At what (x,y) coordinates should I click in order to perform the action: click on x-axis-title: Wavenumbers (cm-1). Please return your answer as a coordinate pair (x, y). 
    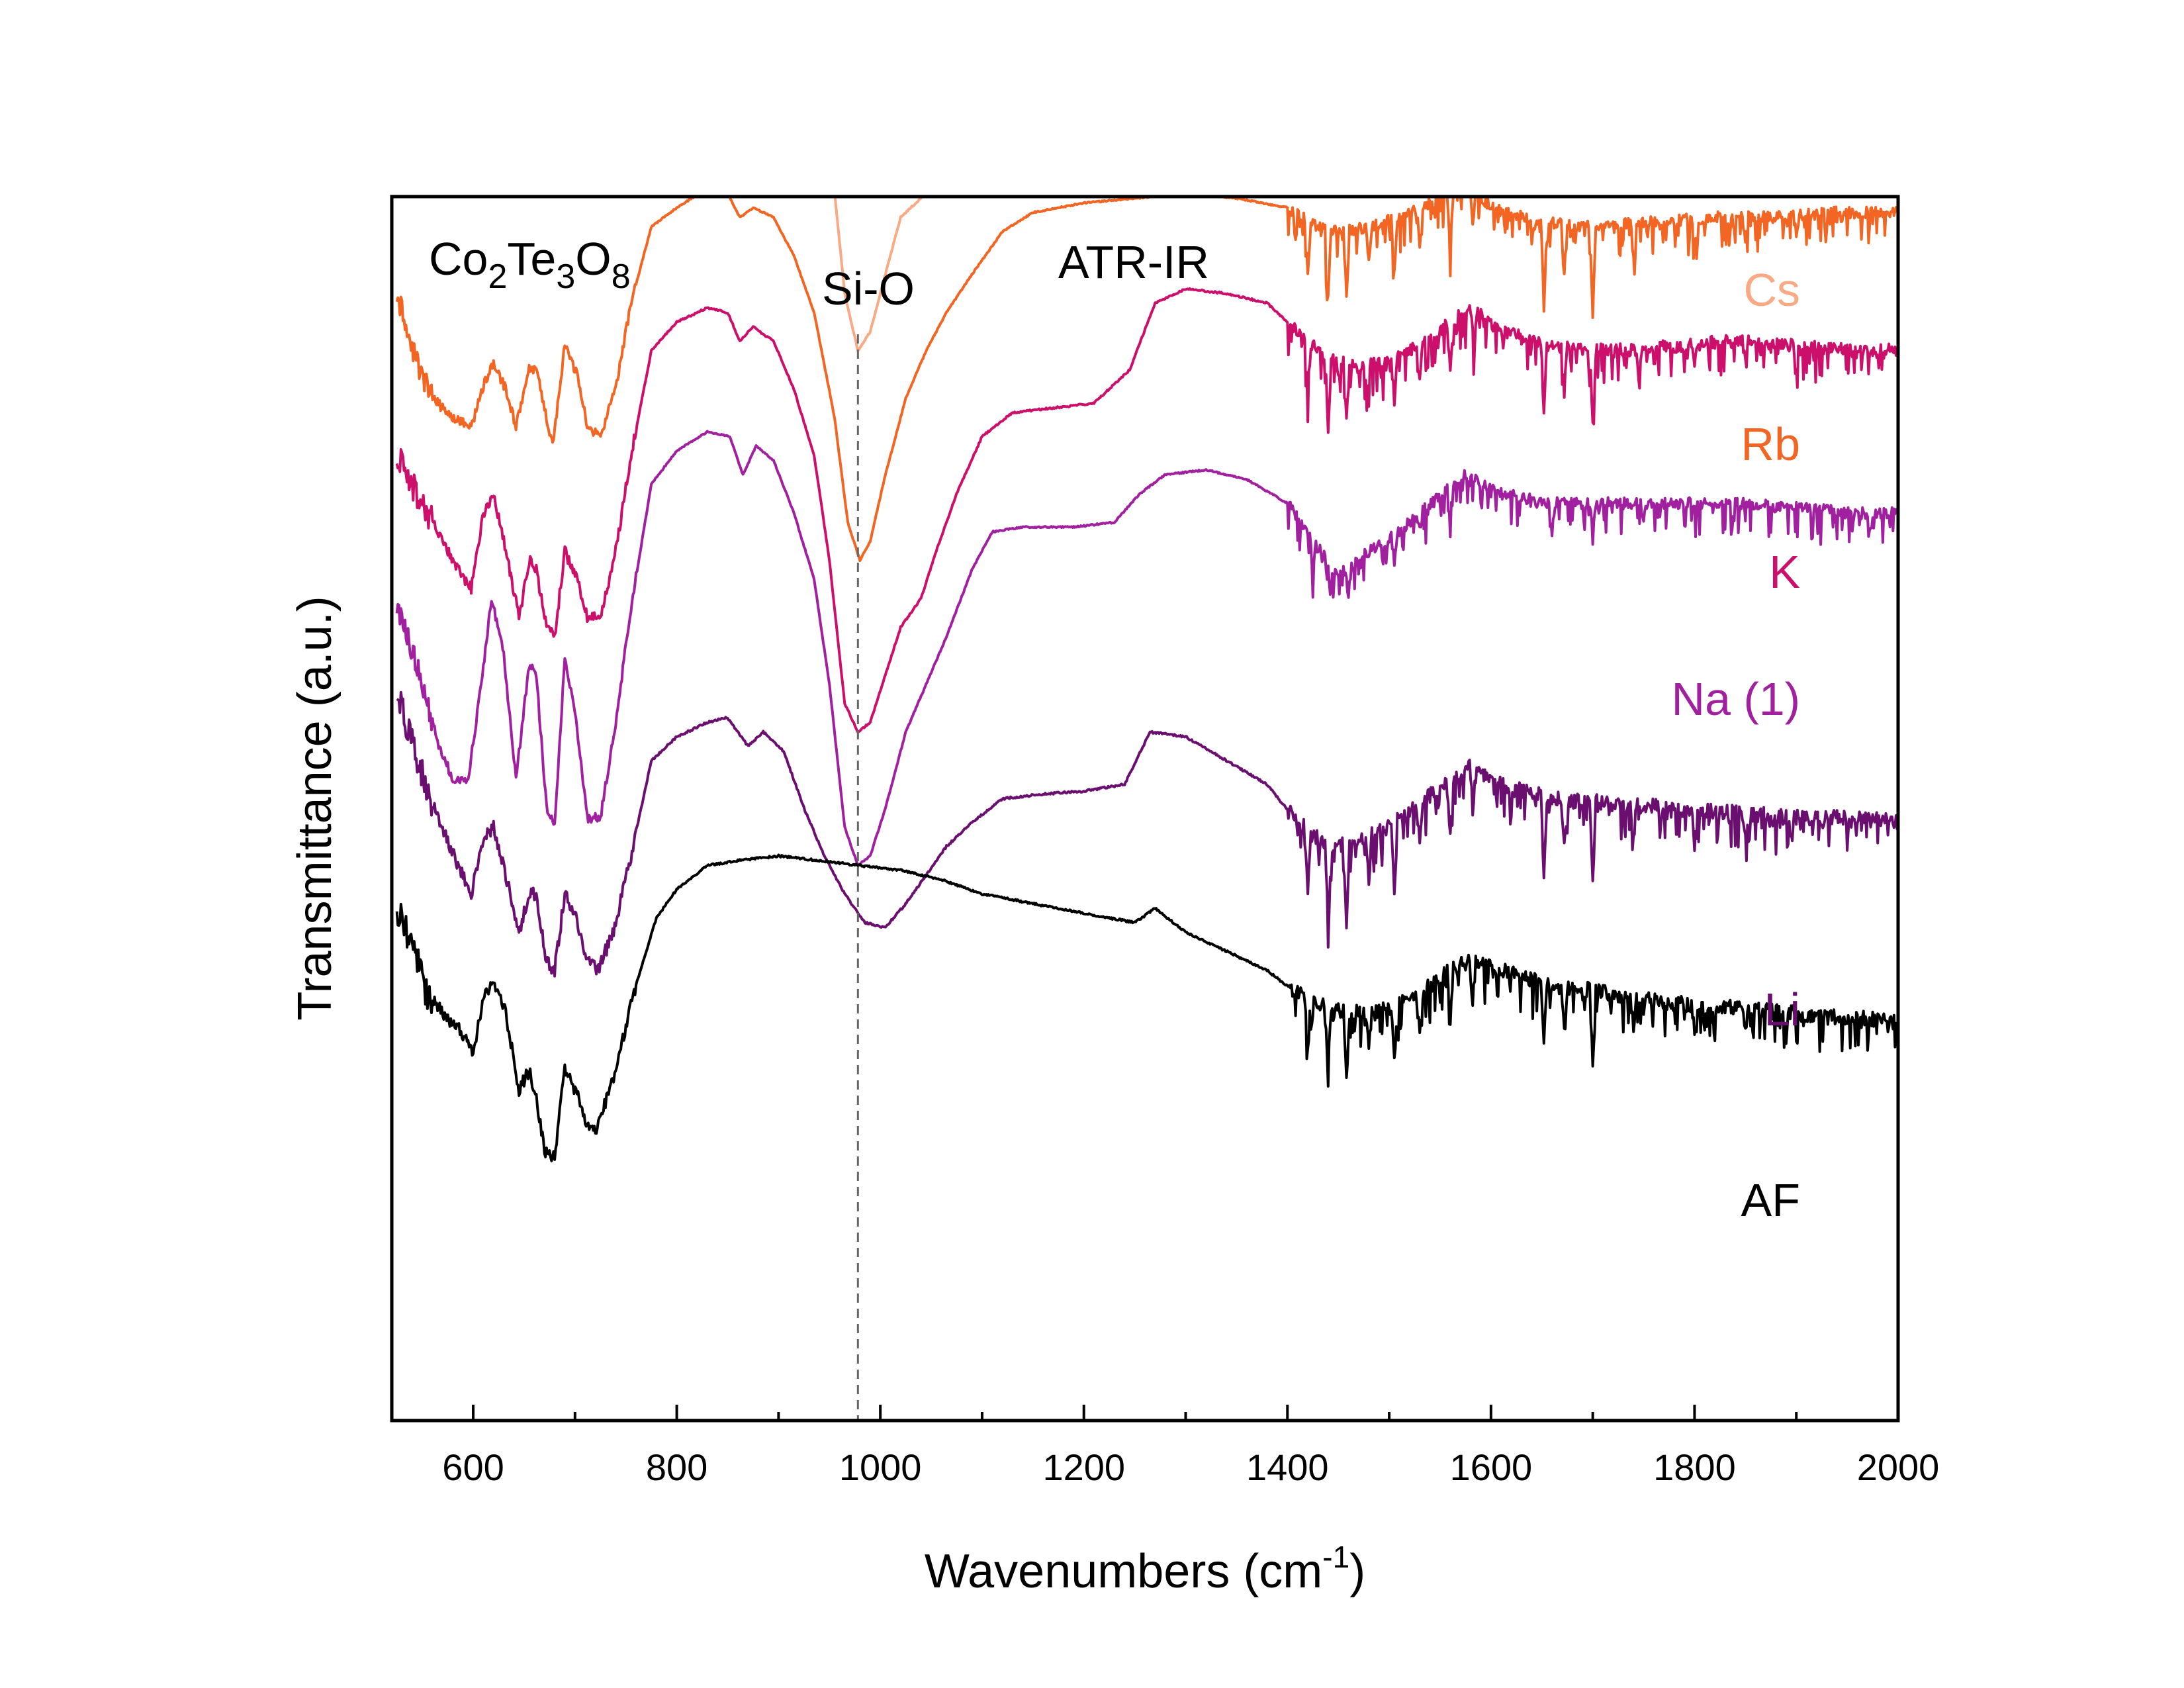
    Looking at the image, I should click on (1145, 1569).